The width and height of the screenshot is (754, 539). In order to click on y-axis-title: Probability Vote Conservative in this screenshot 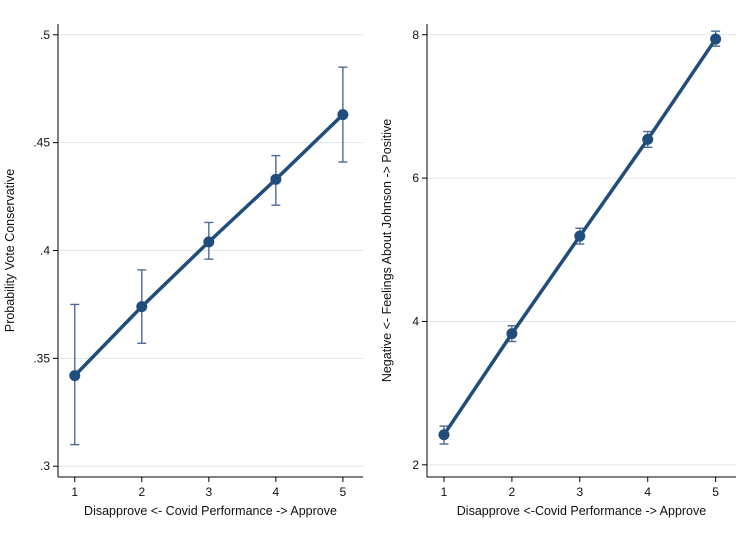, I will do `click(10, 250)`.